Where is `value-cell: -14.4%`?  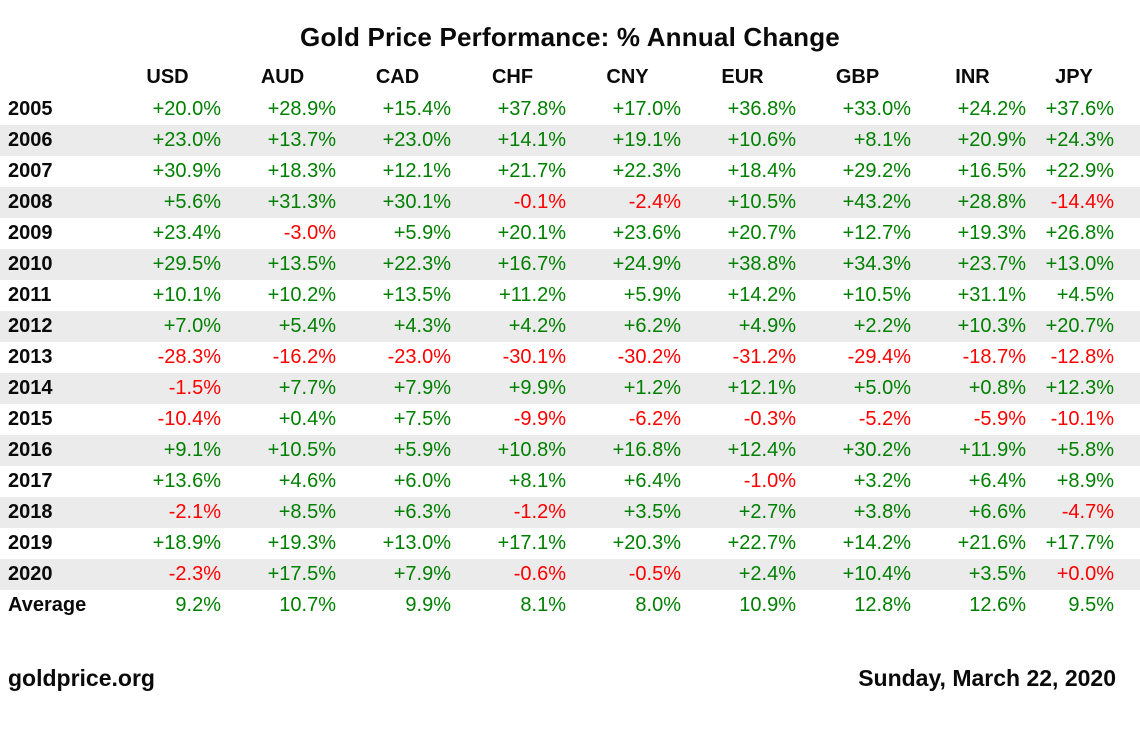
value-cell: -14.4% is located at coordinates (1082, 202).